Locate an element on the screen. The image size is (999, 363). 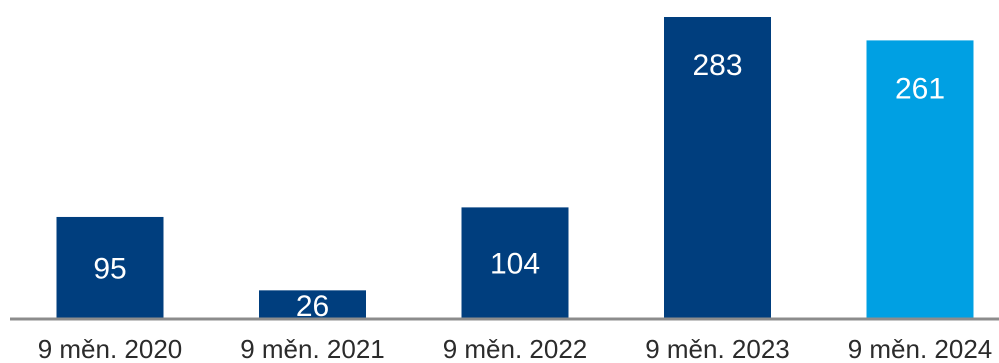
data-label-2: 104 is located at coordinates (515, 264).